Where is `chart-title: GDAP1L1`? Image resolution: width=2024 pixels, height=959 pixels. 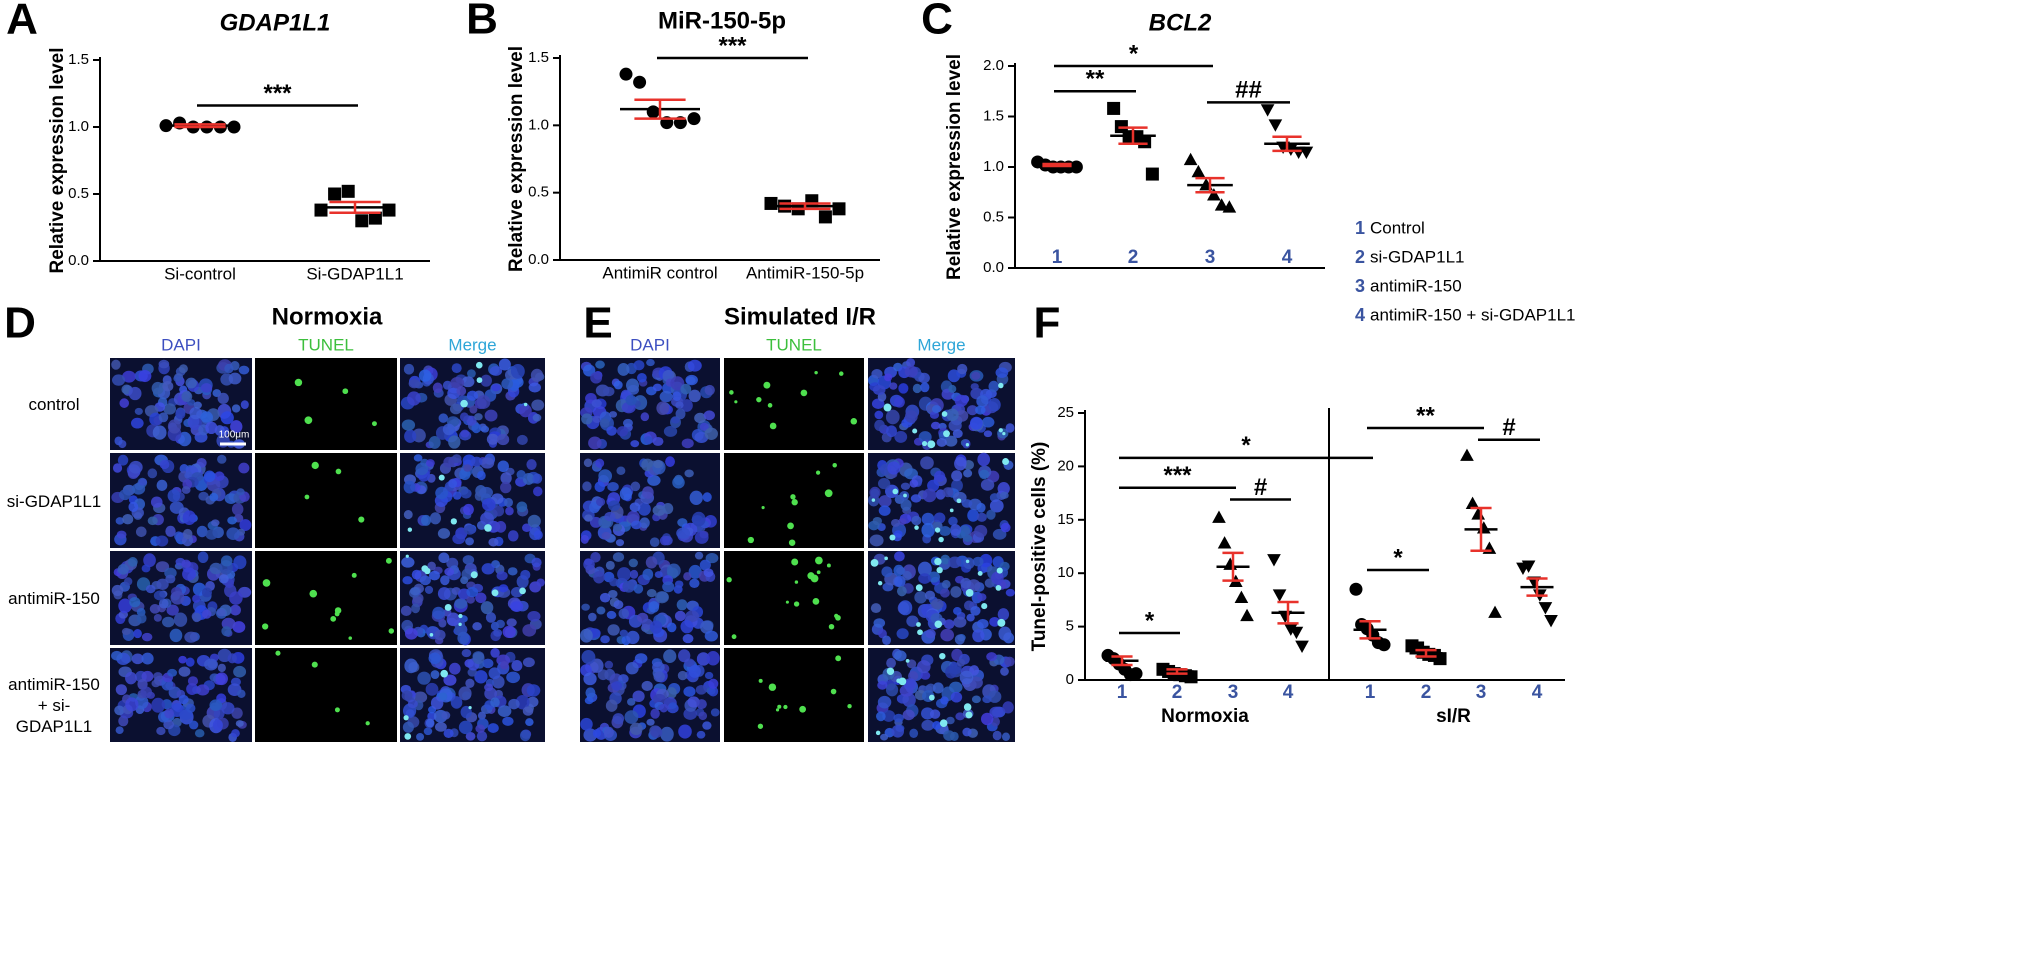 chart-title: GDAP1L1 is located at coordinates (275, 22).